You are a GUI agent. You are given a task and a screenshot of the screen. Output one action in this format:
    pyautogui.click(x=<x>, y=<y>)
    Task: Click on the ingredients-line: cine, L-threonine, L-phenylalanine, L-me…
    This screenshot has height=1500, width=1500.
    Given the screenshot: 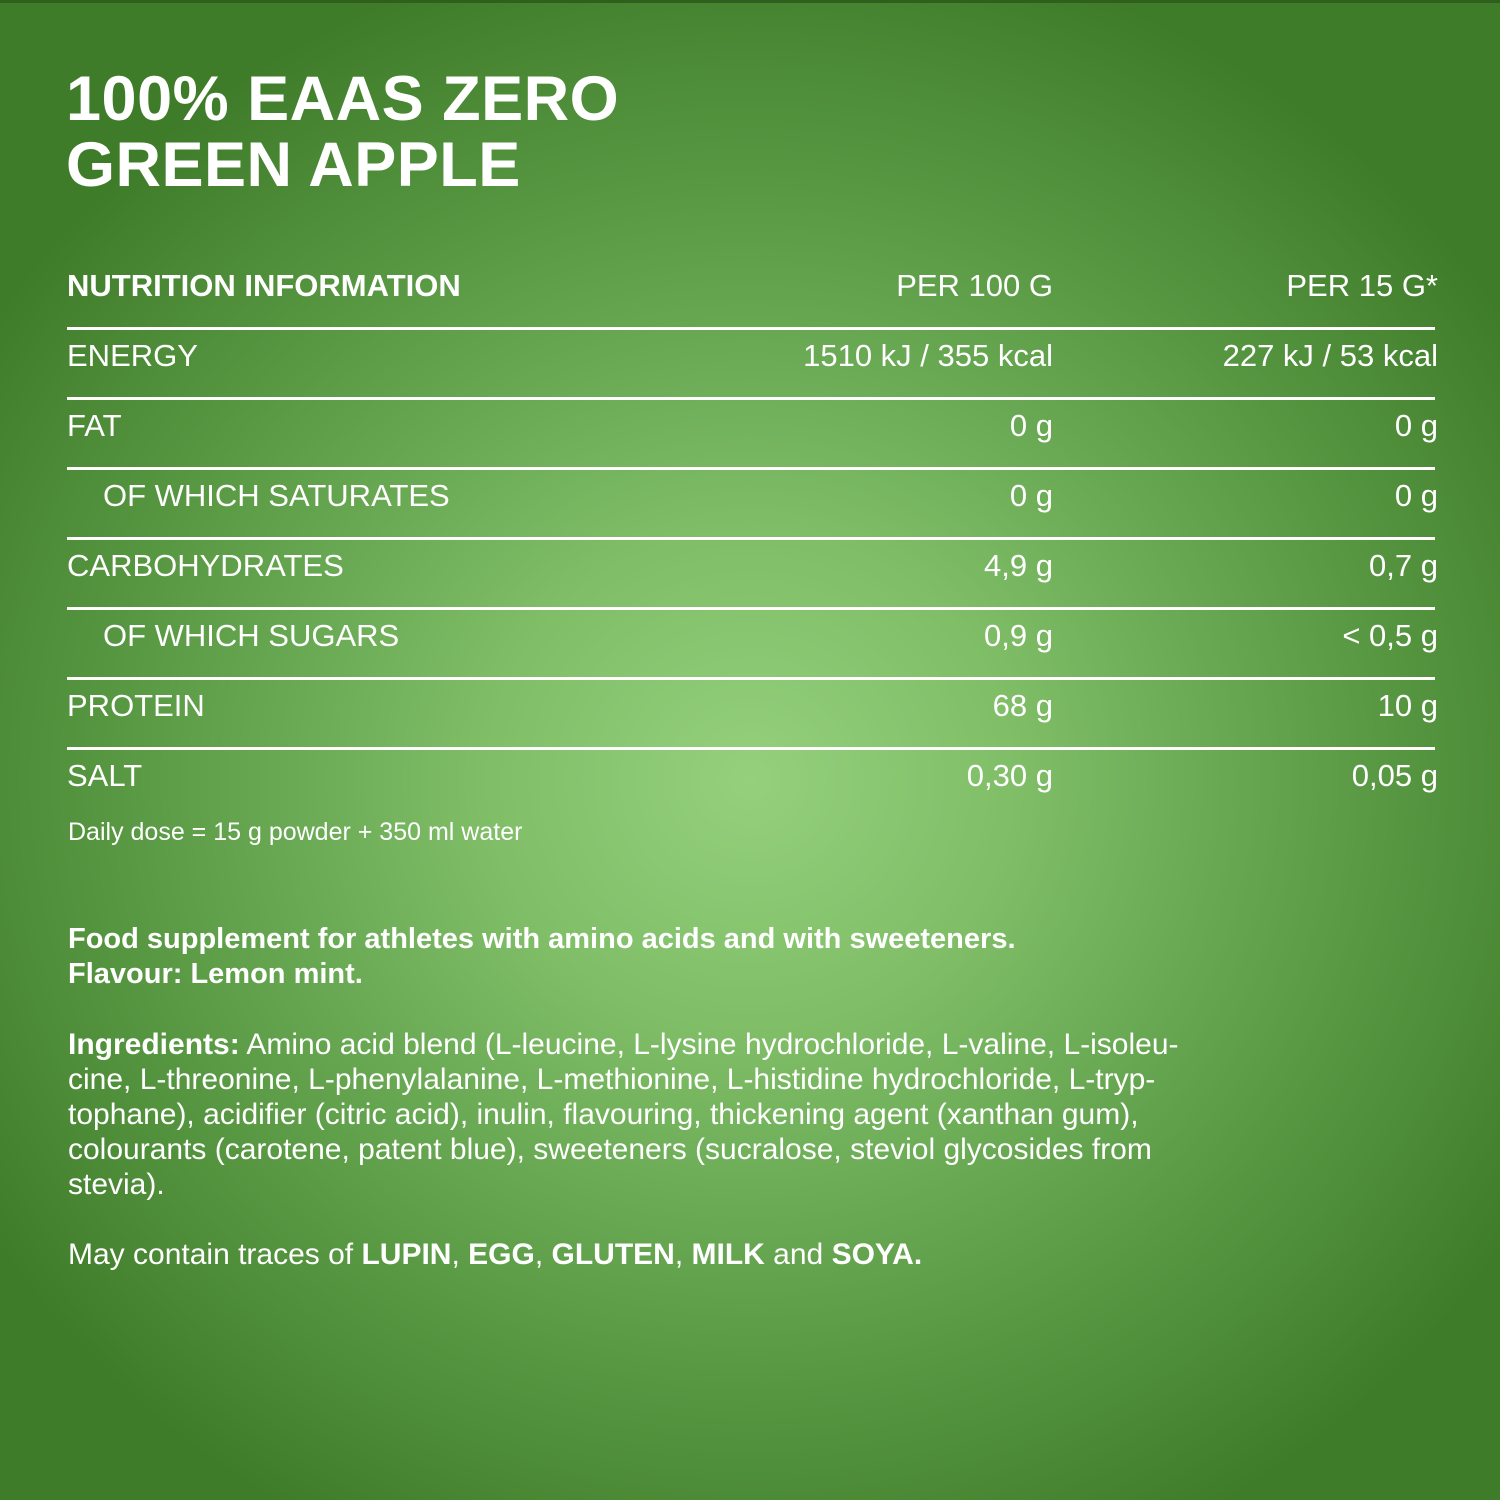 What is the action you would take?
    pyautogui.click(x=612, y=1079)
    